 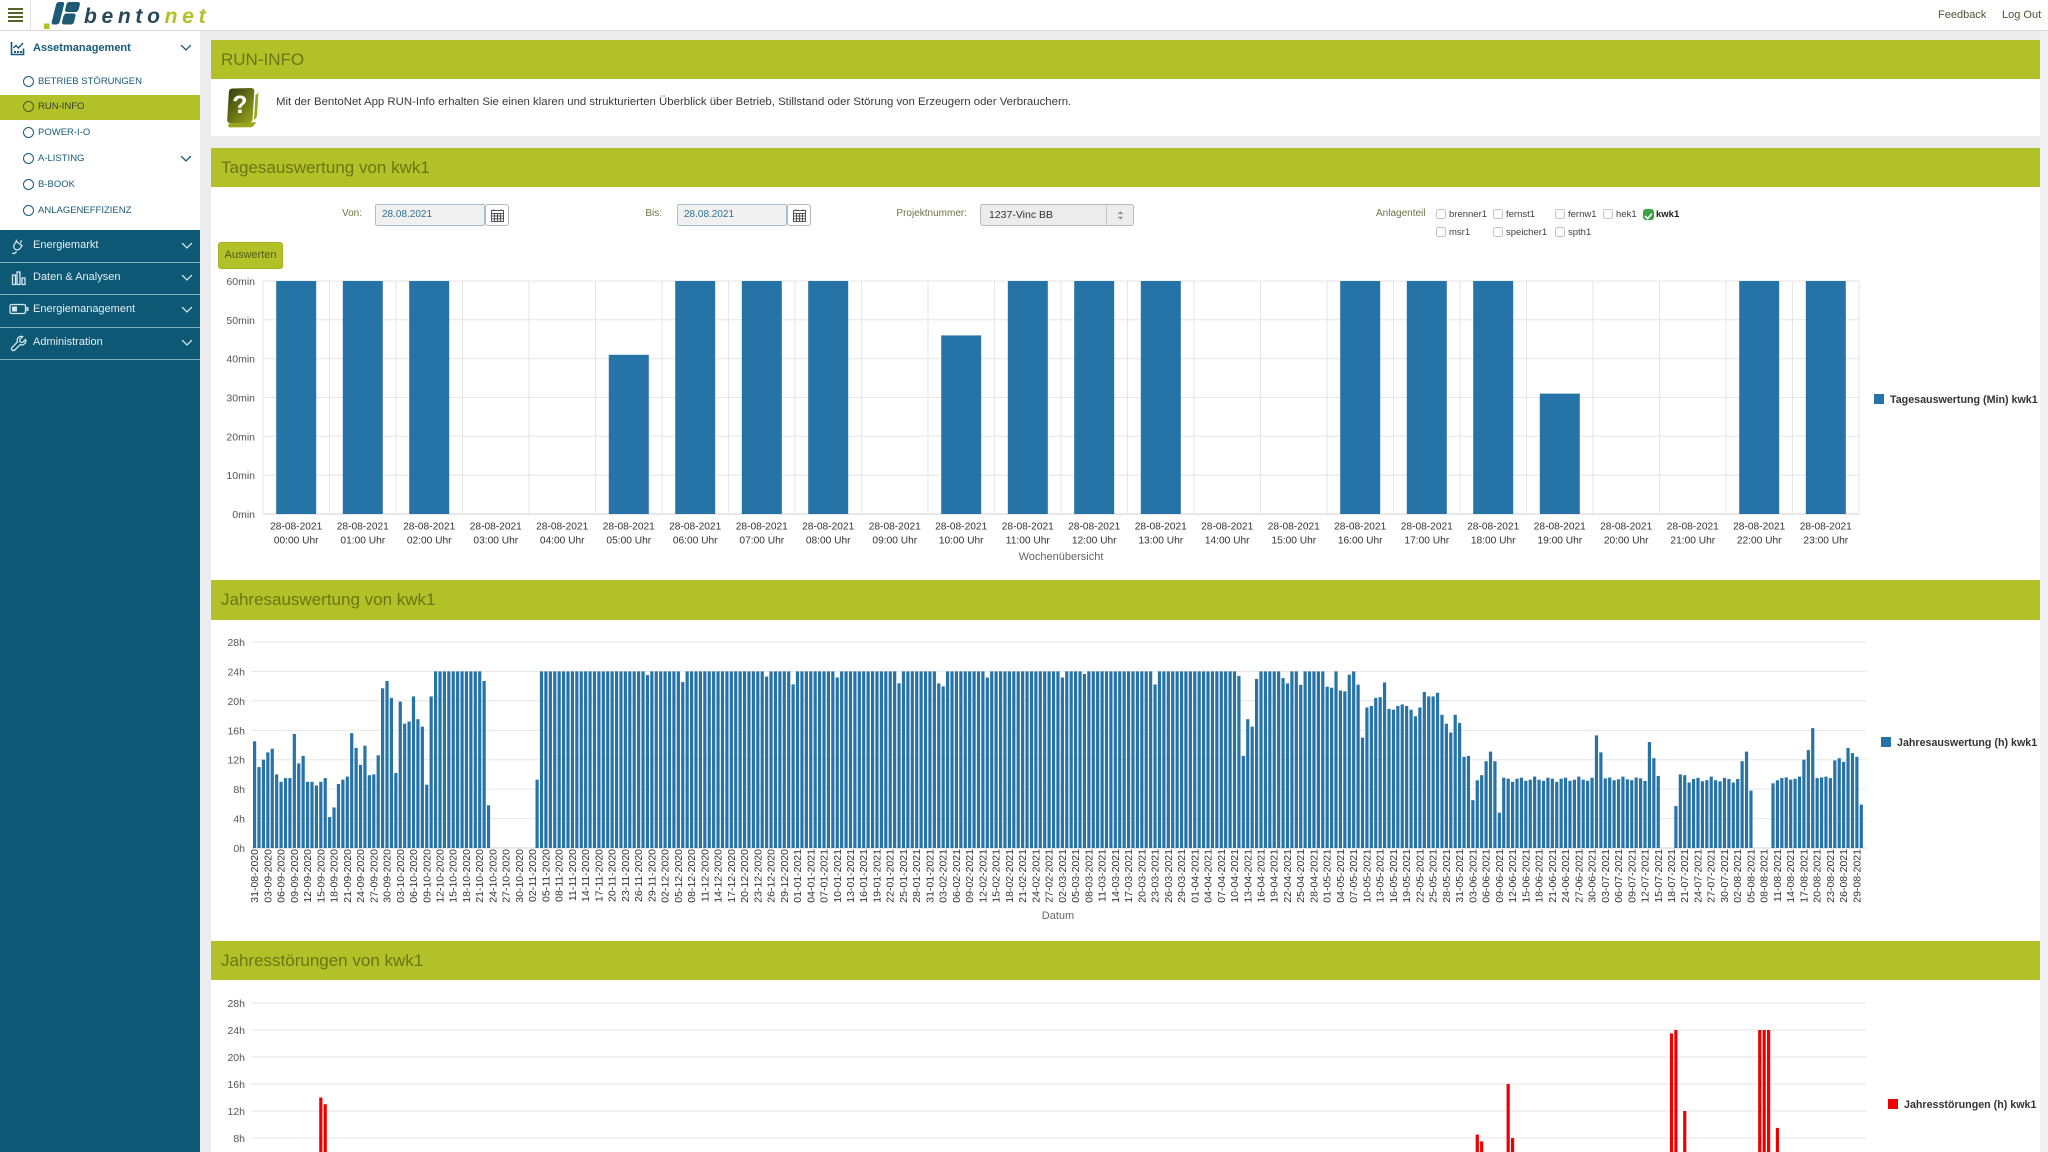 What do you see at coordinates (679, 876) in the screenshot?
I see `svg-text: 05-12-2020` at bounding box center [679, 876].